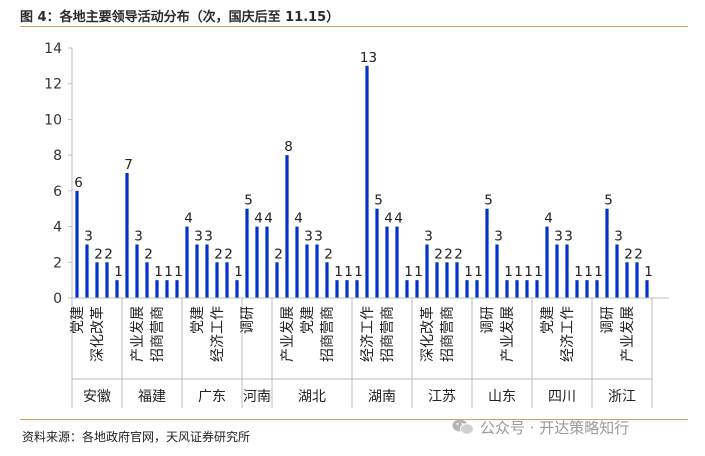 This screenshot has height=456, width=705. I want to click on y-tick-label: 2, so click(57, 263).